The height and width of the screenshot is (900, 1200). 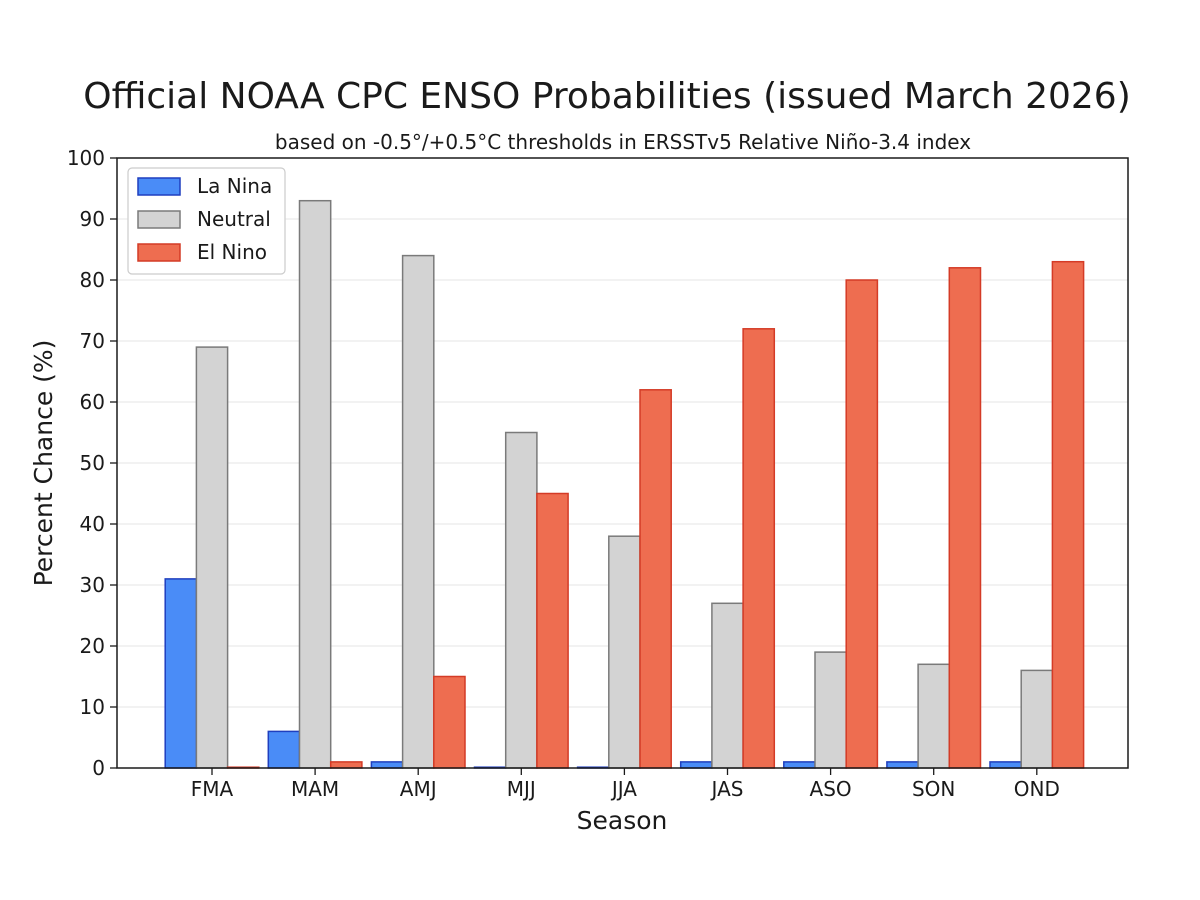 What do you see at coordinates (92, 646) in the screenshot?
I see `y-tick-label: 20` at bounding box center [92, 646].